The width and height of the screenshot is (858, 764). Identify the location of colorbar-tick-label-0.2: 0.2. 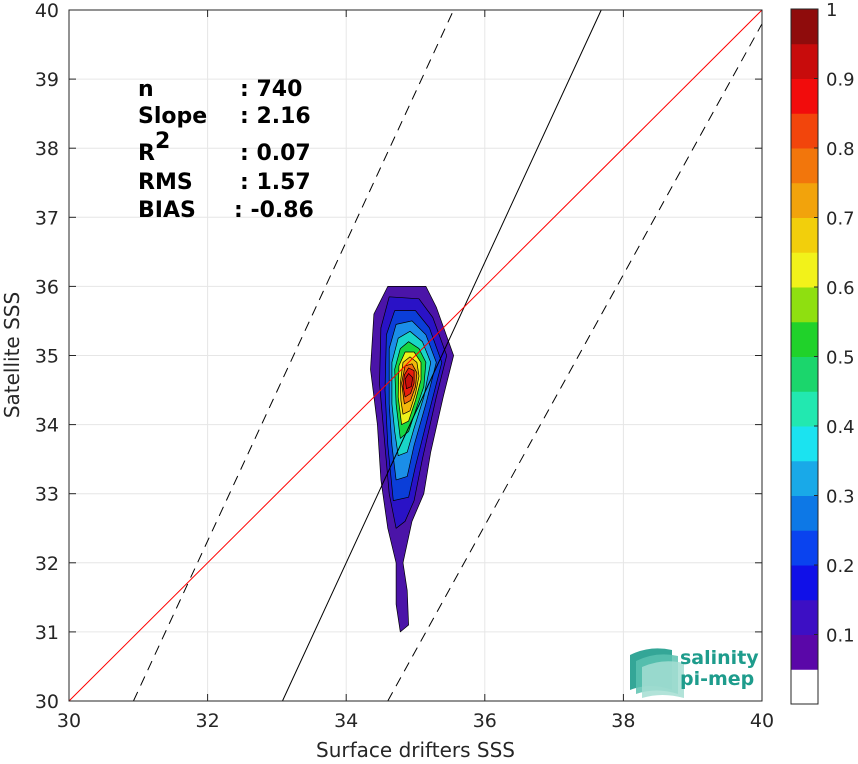
(840, 566).